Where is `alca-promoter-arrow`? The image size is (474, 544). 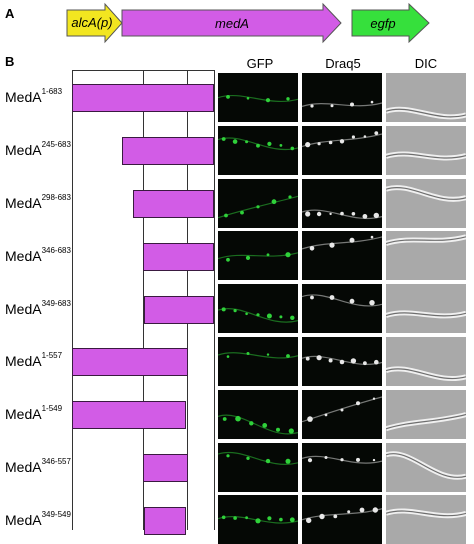 alca-promoter-arrow is located at coordinates (94, 23).